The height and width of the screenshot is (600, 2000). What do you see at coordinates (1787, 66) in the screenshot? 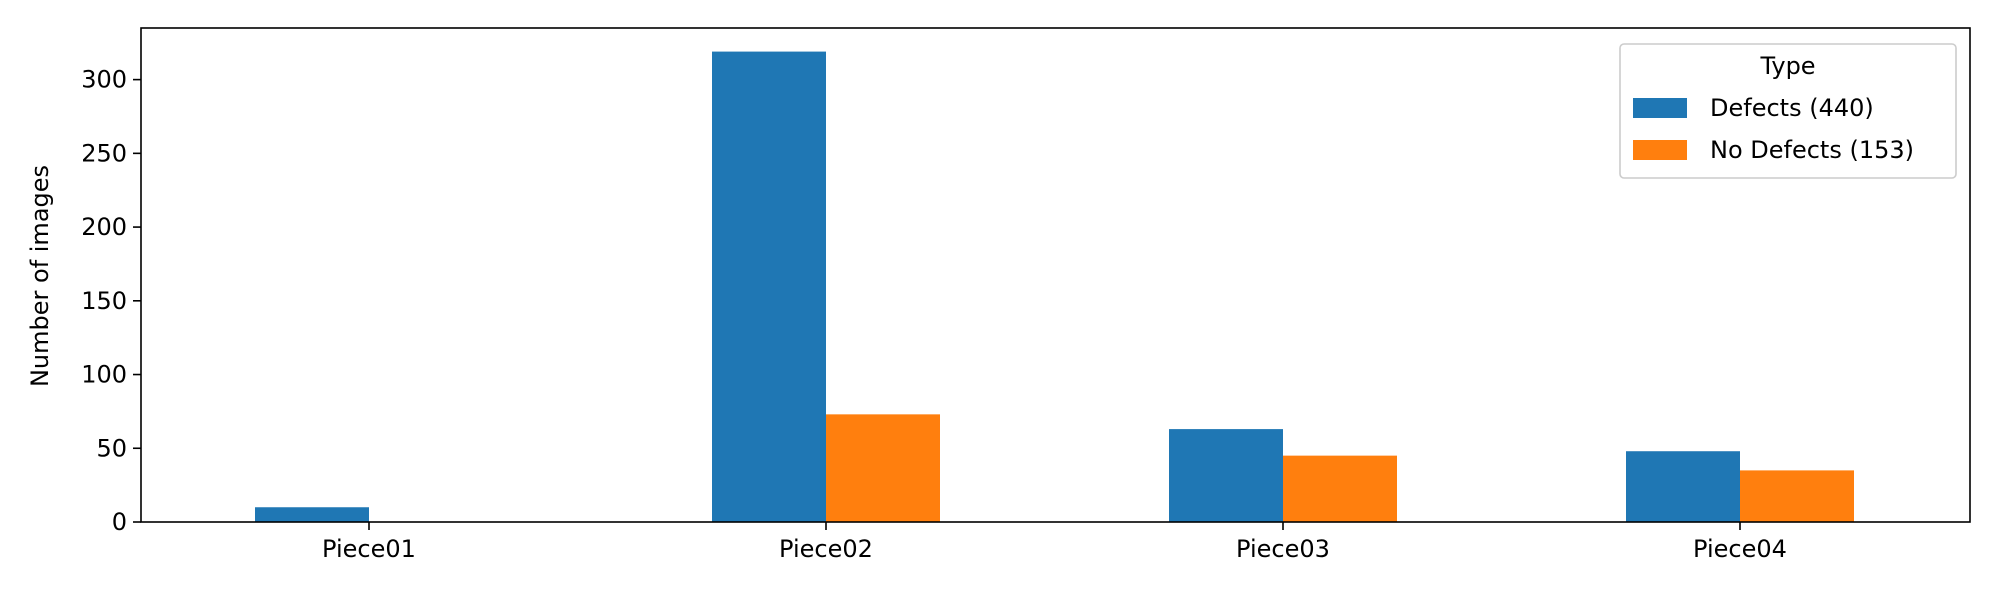
I see `legend-title: Type` at bounding box center [1787, 66].